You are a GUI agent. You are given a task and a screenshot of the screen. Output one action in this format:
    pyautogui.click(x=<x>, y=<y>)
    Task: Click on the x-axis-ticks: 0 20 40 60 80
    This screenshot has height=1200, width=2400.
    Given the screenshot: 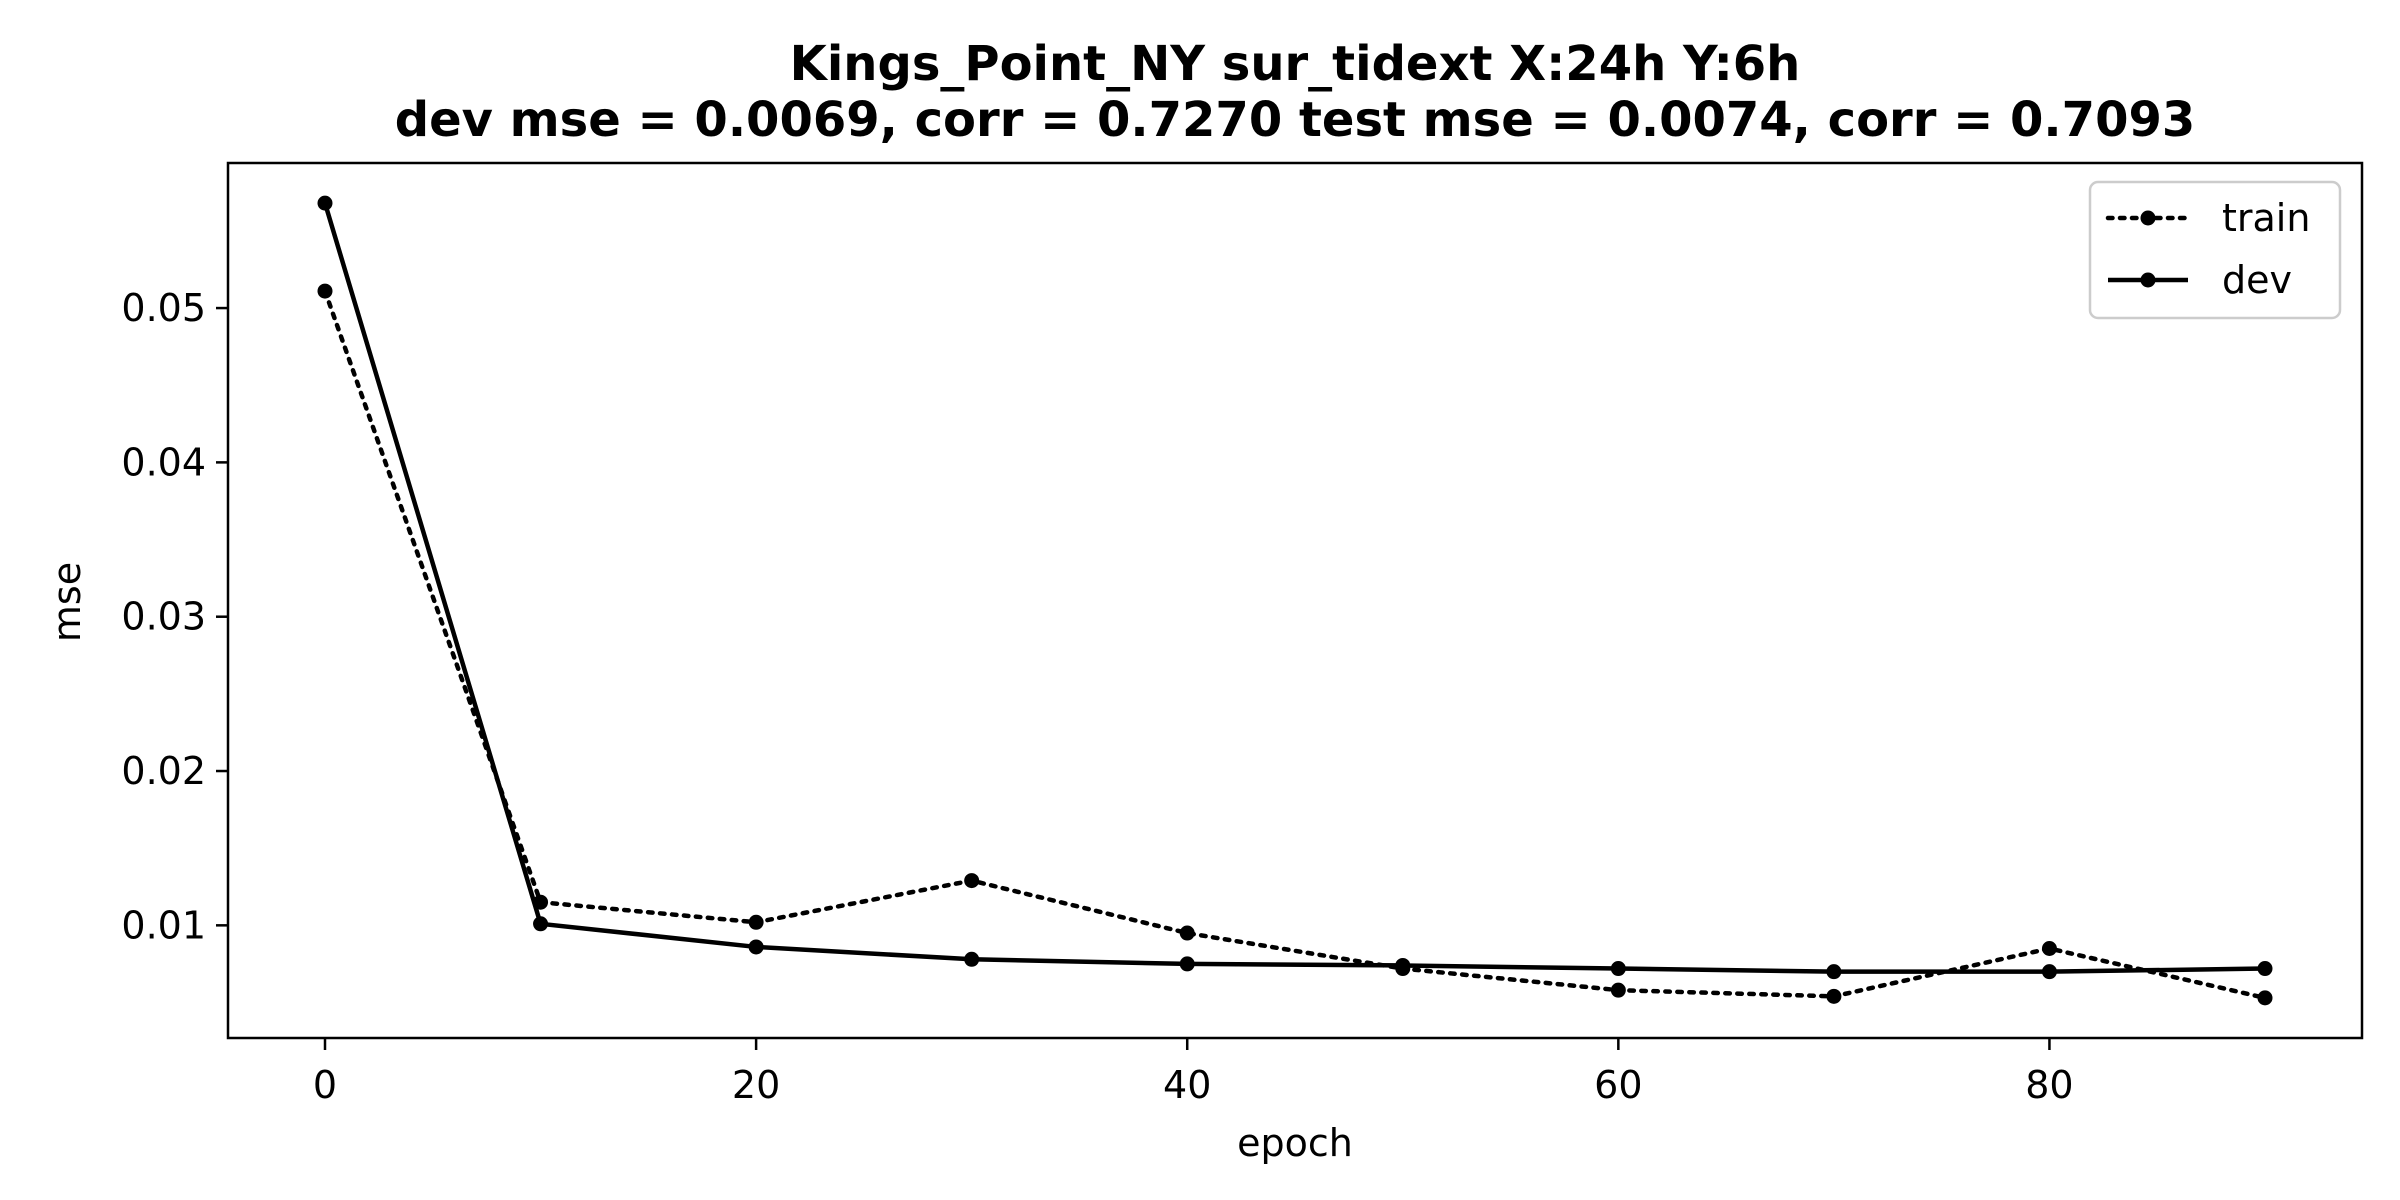 What is the action you would take?
    pyautogui.click(x=1193, y=1072)
    